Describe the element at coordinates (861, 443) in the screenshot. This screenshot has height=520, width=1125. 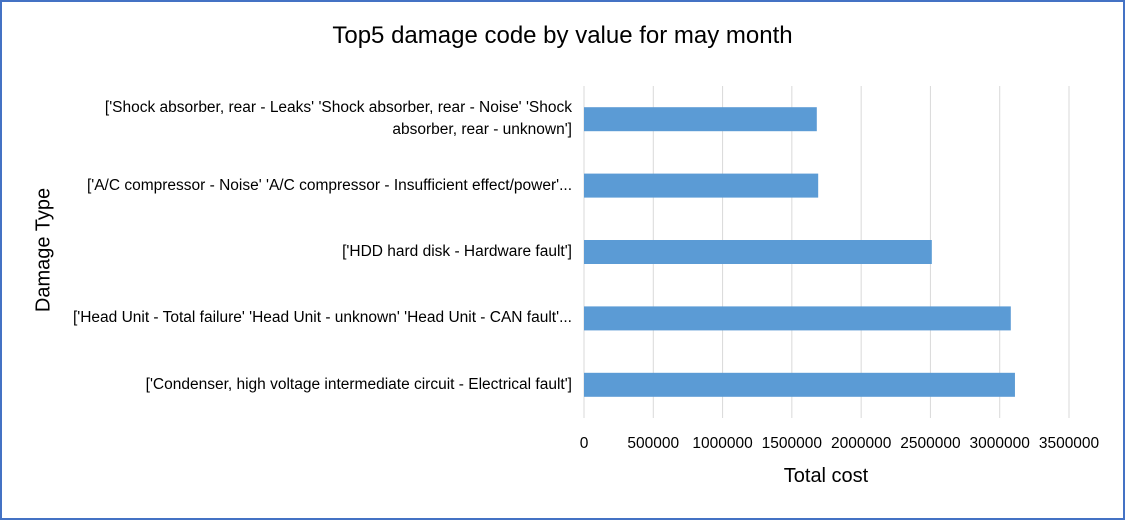
I see `x-tick-label: 2000000` at that location.